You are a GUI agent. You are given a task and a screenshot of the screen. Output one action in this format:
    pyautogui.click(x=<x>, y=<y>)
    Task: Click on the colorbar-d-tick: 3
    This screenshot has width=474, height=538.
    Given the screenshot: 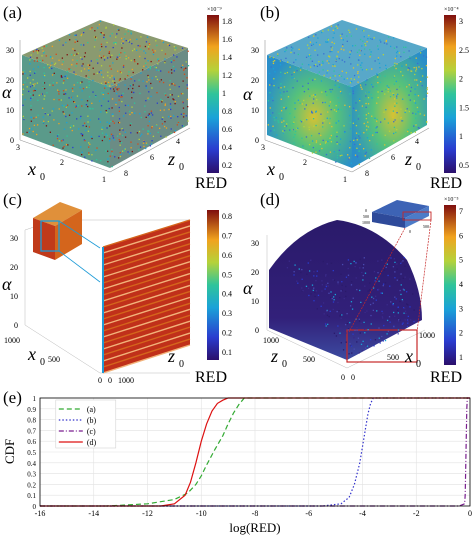 What is the action you would take?
    pyautogui.click(x=461, y=308)
    